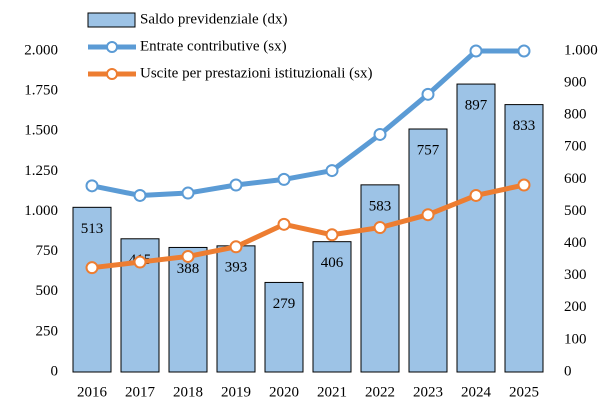 The width and height of the screenshot is (608, 403). What do you see at coordinates (575, 147) in the screenshot?
I see `y2-tick-label: 700` at bounding box center [575, 147].